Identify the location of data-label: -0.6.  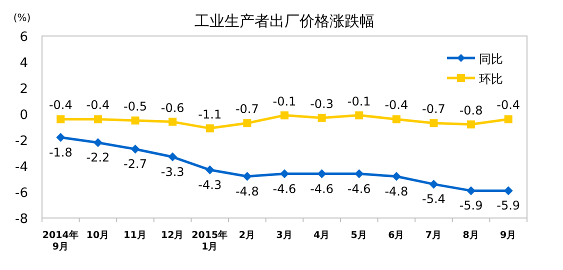
(172, 107).